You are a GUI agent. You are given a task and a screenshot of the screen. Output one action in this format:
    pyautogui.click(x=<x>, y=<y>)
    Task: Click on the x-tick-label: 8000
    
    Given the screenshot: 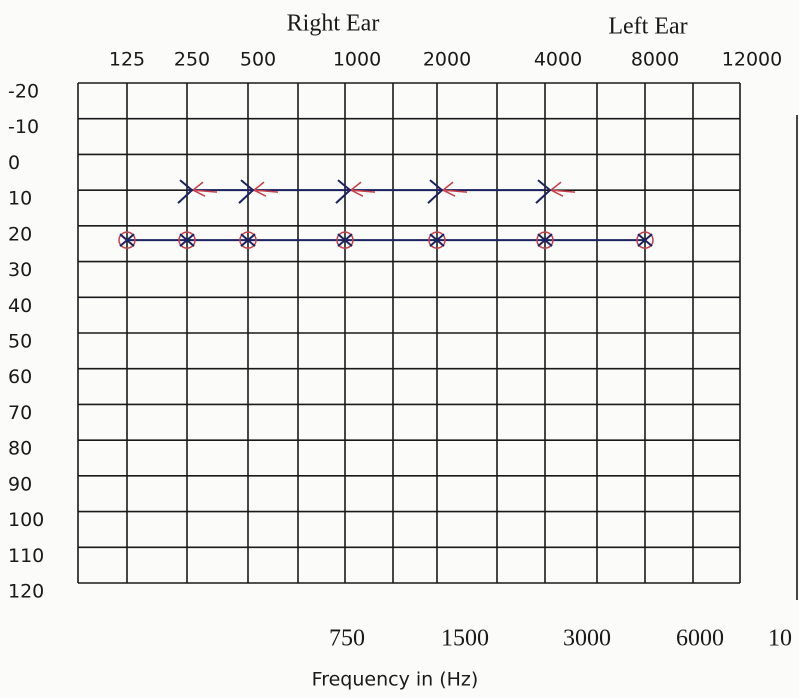 What is the action you would take?
    pyautogui.click(x=655, y=60)
    